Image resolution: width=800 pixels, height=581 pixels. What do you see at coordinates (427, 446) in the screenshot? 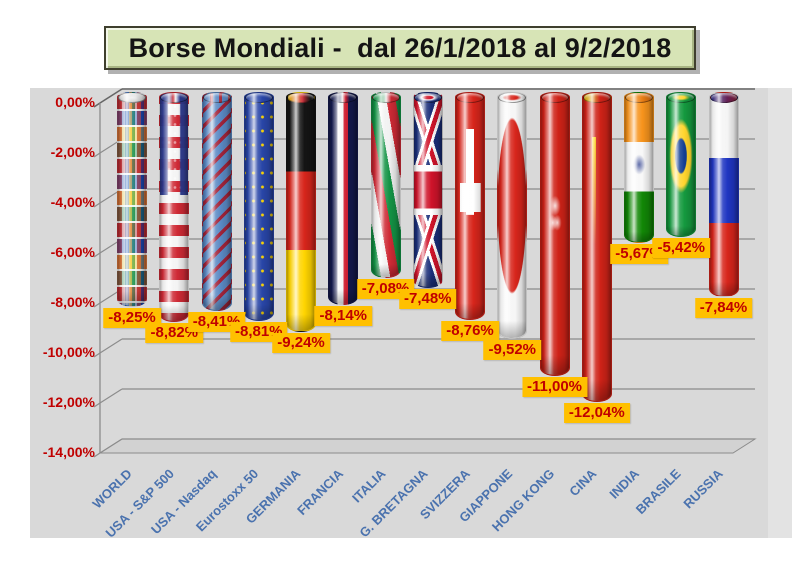
I see `floor` at bounding box center [427, 446].